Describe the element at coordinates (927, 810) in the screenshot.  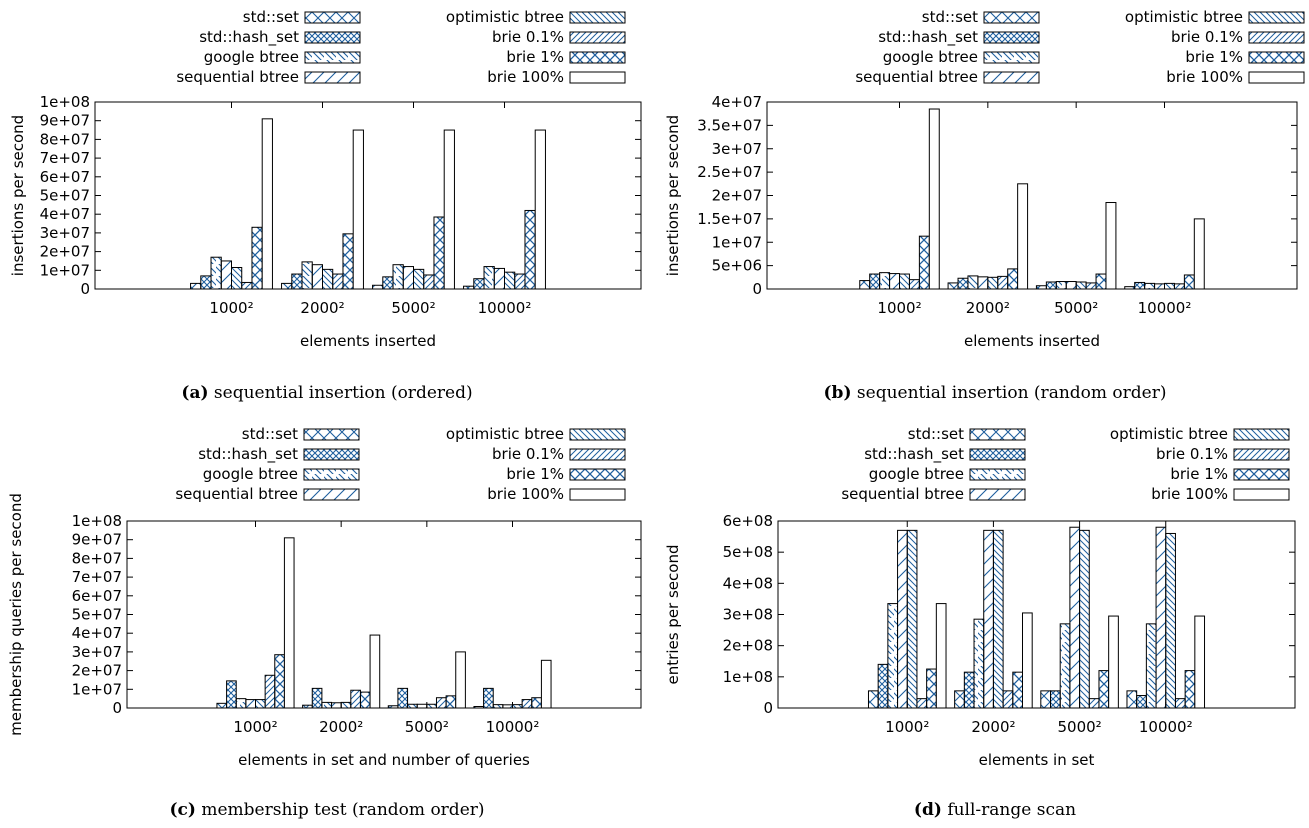
I see `caption-d-label: (d)` at that location.